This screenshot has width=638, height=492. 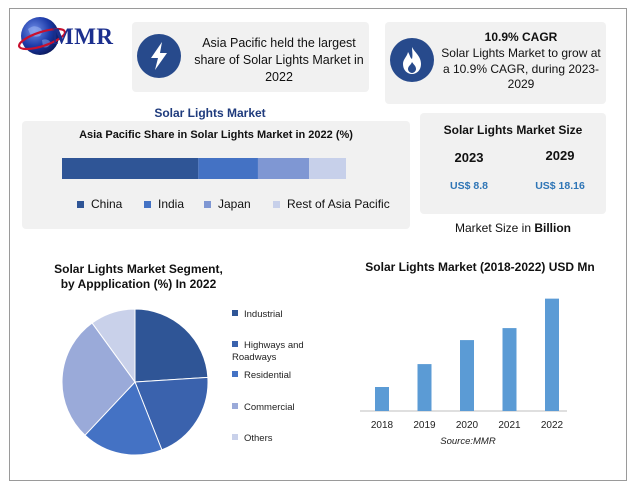 What do you see at coordinates (138, 284) in the screenshot?
I see `pie-title-line2: by Appplication (%) In 2022` at bounding box center [138, 284].